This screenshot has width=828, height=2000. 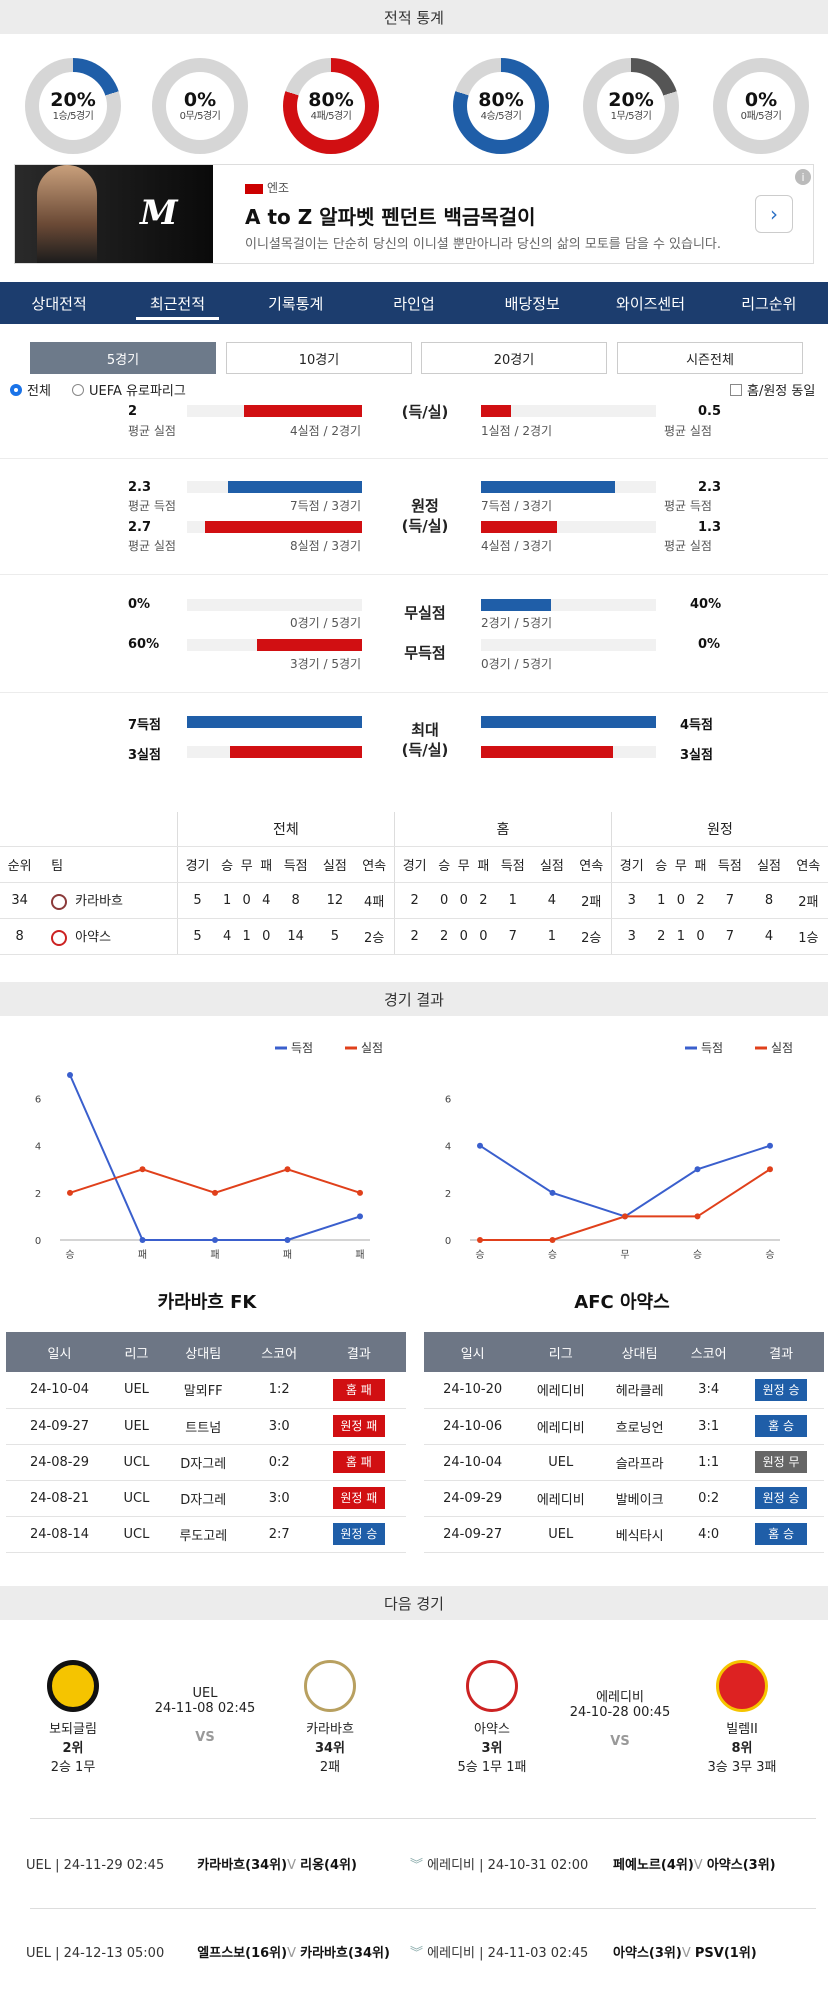 I want to click on result-opp: 발베이크, so click(x=640, y=1498).